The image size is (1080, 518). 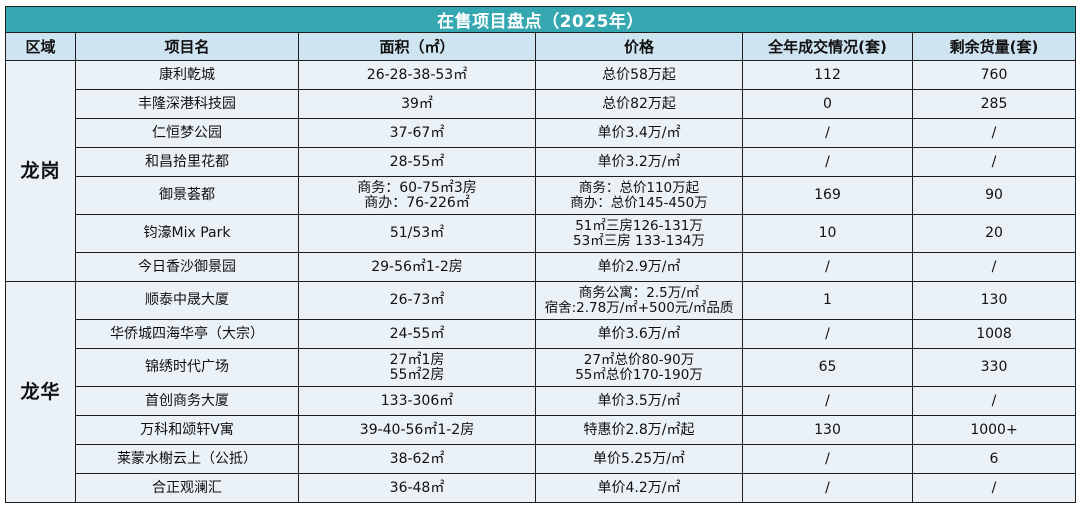 I want to click on area-cell: 36-48㎡, so click(x=417, y=488).